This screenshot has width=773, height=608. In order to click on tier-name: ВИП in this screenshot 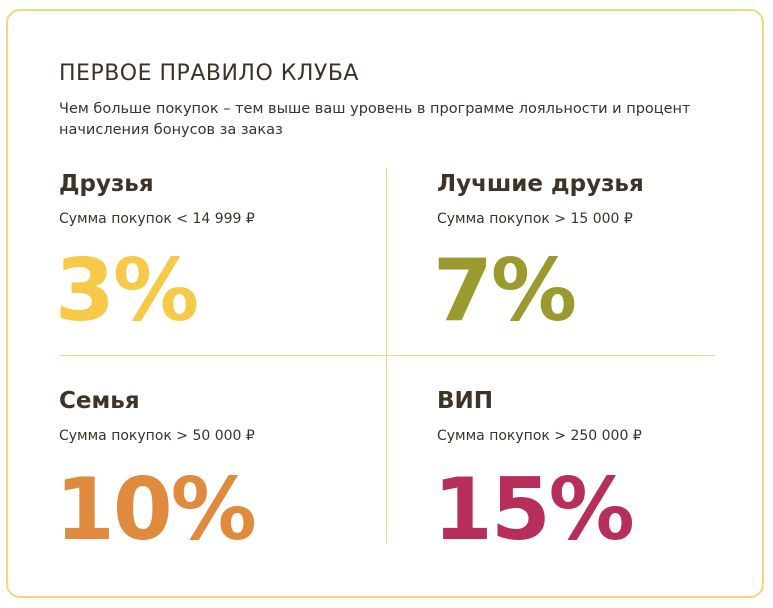, I will do `click(465, 401)`.